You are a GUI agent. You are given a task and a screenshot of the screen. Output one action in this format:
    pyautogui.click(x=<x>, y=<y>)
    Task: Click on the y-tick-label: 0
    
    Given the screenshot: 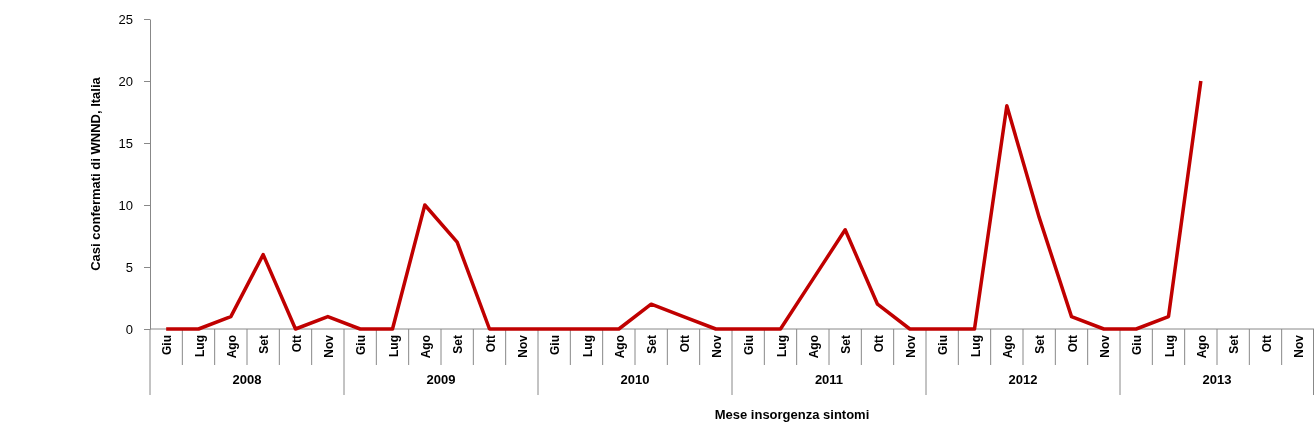 What is the action you would take?
    pyautogui.click(x=129, y=329)
    